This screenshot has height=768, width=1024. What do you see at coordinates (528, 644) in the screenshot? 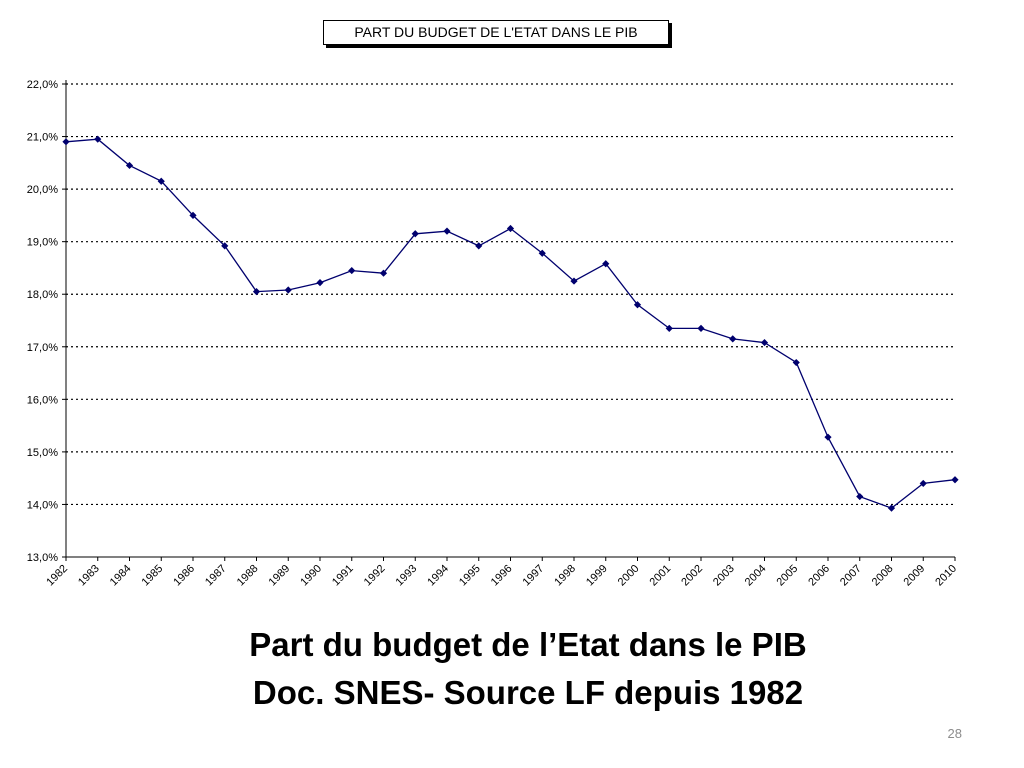
I see `slide-caption-title: Part du budget de l’Etat dans le PIB` at bounding box center [528, 644].